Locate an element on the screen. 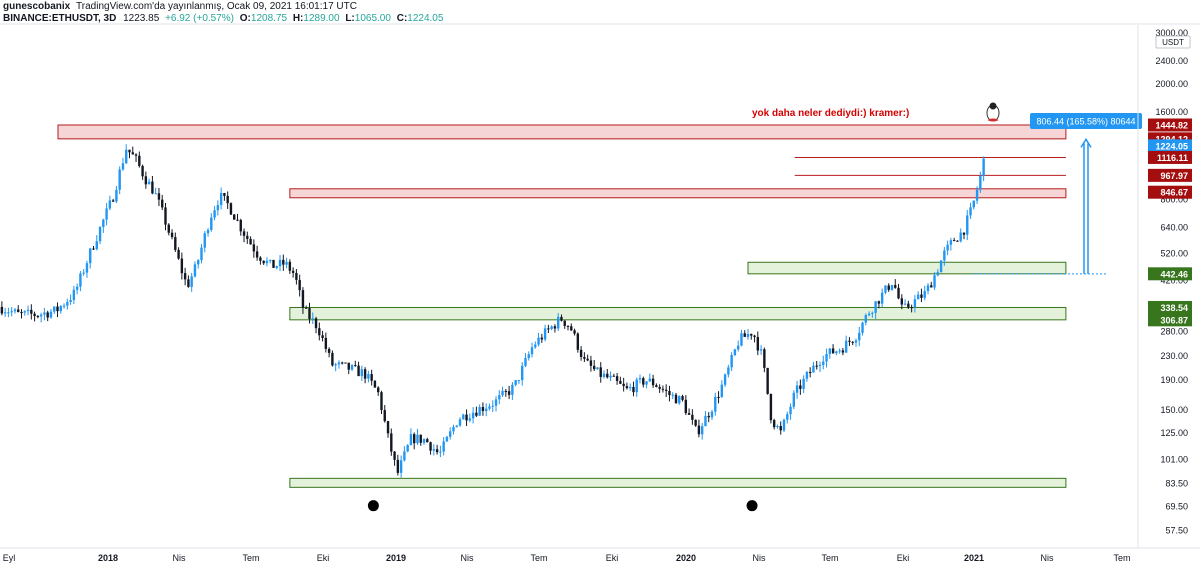 The height and width of the screenshot is (578, 1200). support-zone-bottom is located at coordinates (678, 482).